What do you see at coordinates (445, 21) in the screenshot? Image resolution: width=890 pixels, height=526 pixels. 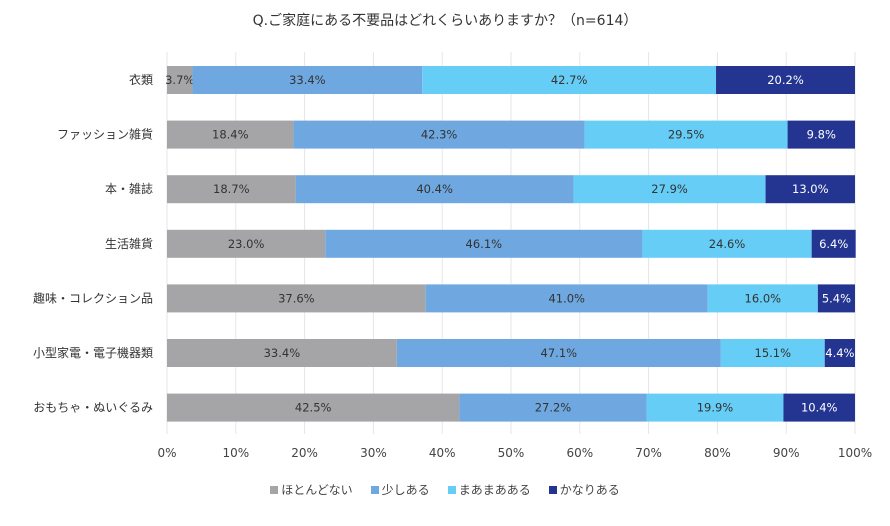 I see `chart-title: Q.ご家庭にある不要品はどれくらいありますか？（n=614）` at bounding box center [445, 21].